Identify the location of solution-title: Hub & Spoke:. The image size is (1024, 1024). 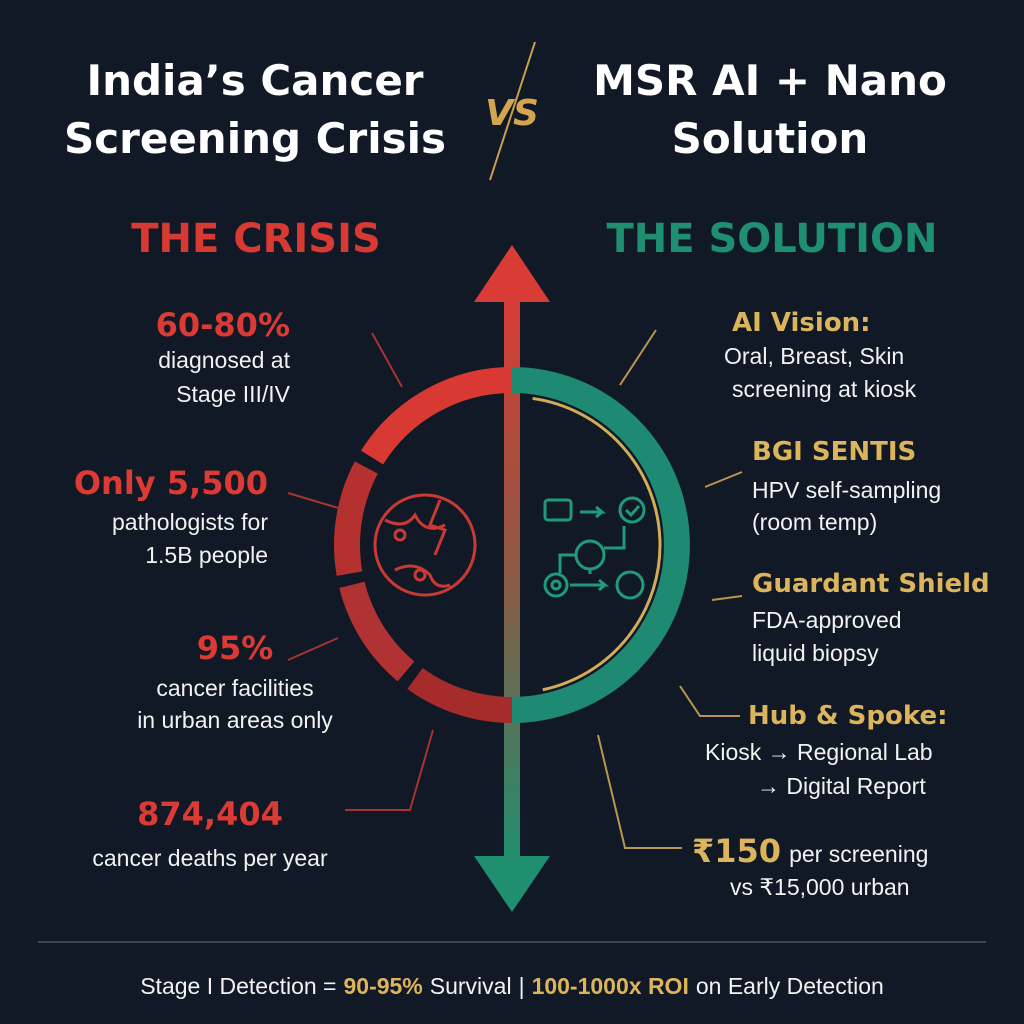
(847, 716).